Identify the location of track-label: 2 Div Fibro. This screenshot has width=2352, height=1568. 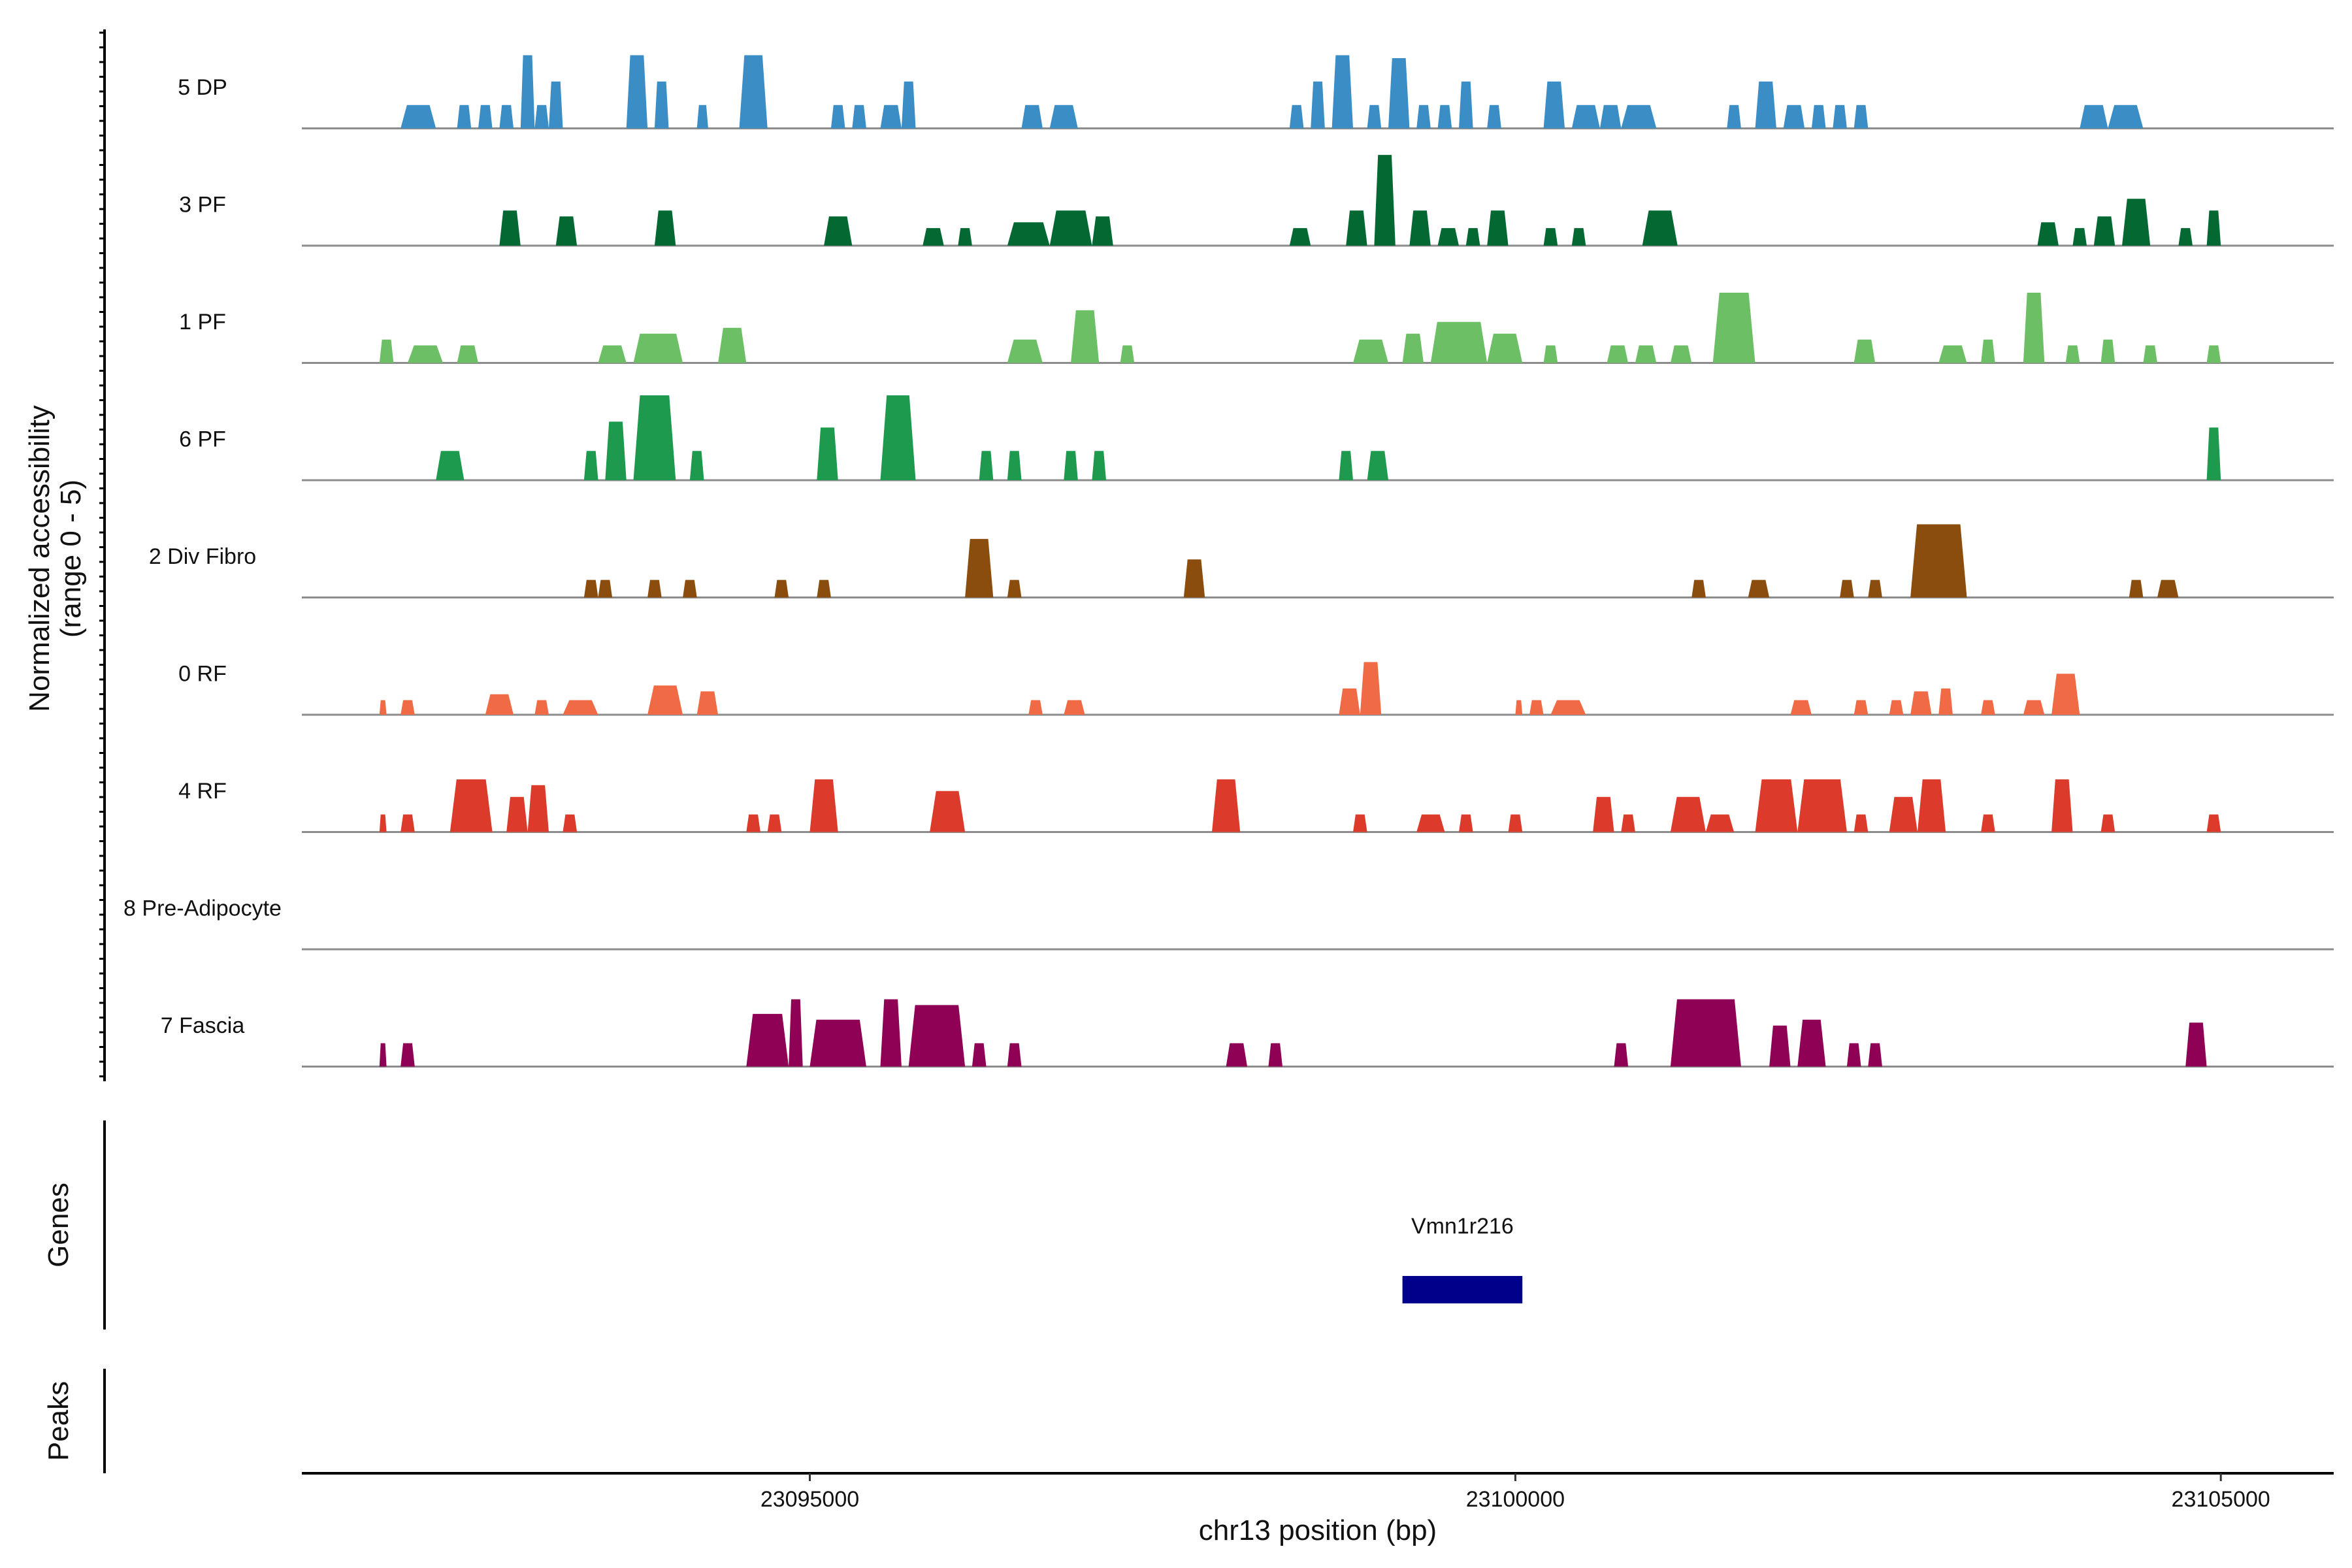
(202, 556).